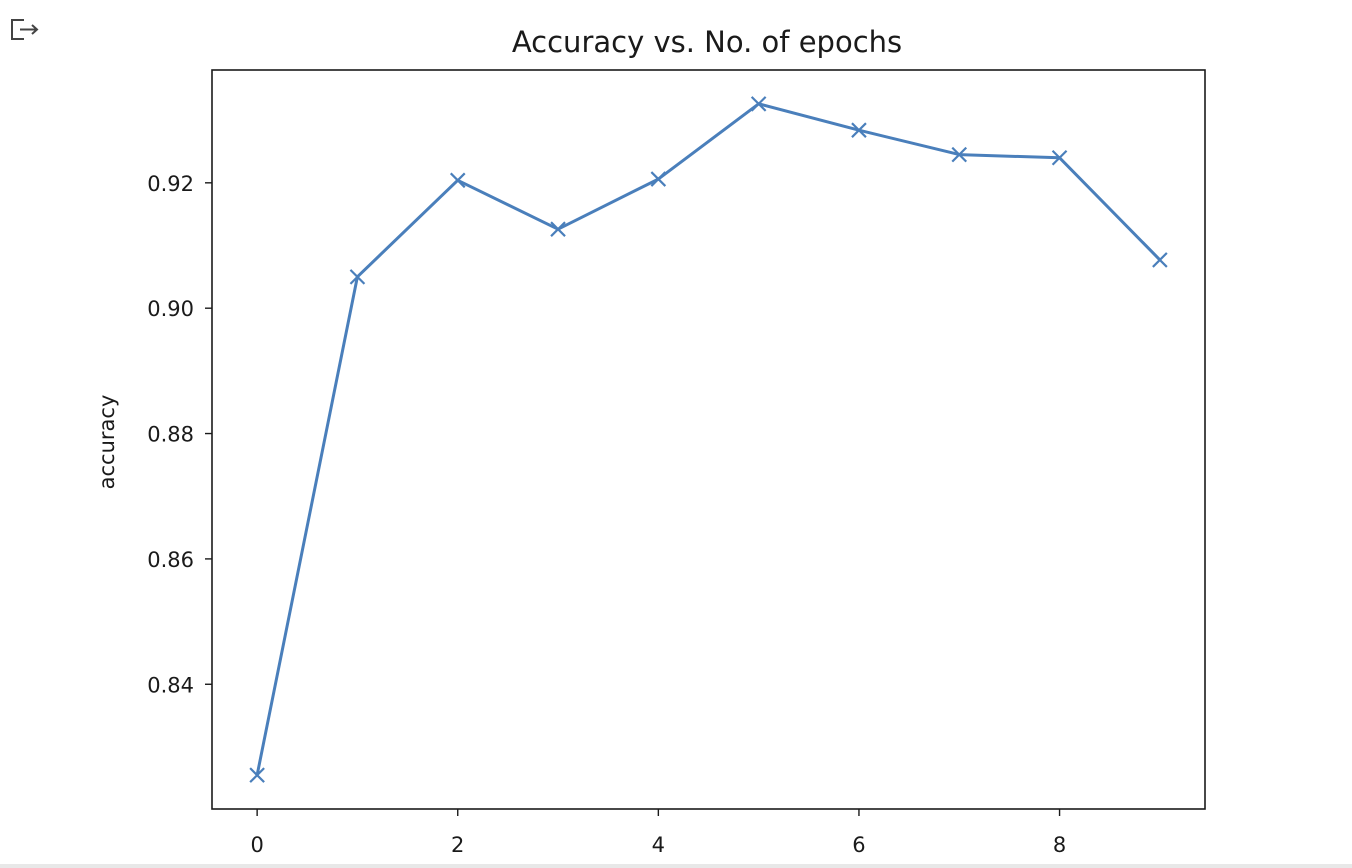  I want to click on y-tick-label: 0.90, so click(170, 309).